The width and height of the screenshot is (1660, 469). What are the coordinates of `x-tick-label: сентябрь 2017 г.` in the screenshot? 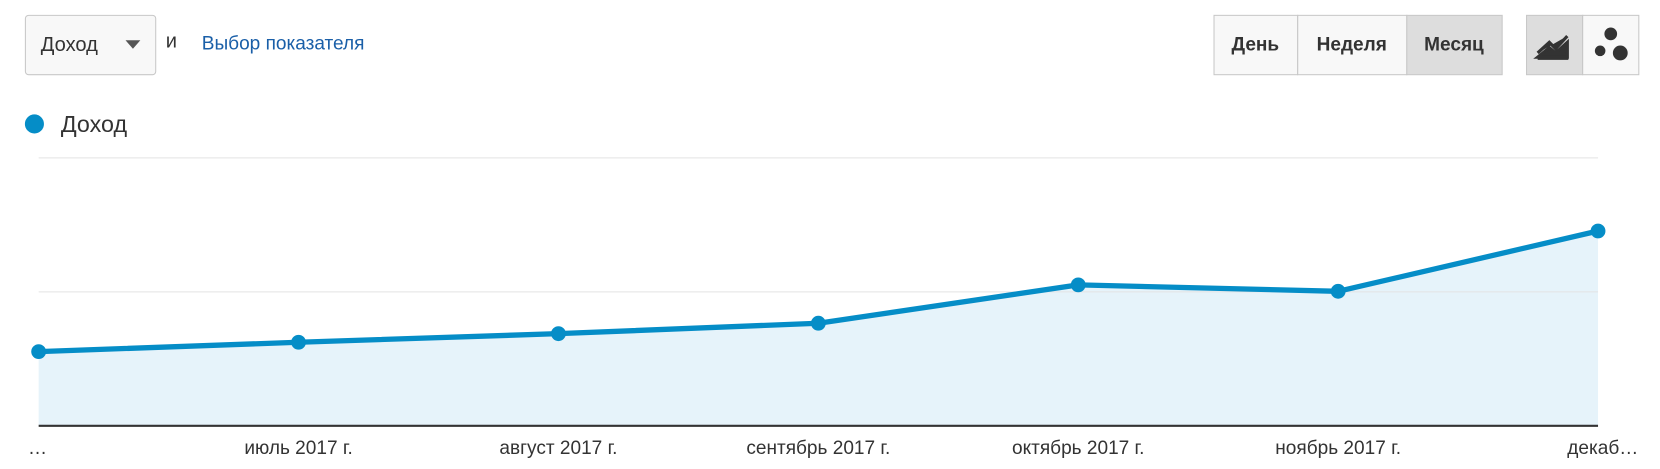 It's located at (818, 448).